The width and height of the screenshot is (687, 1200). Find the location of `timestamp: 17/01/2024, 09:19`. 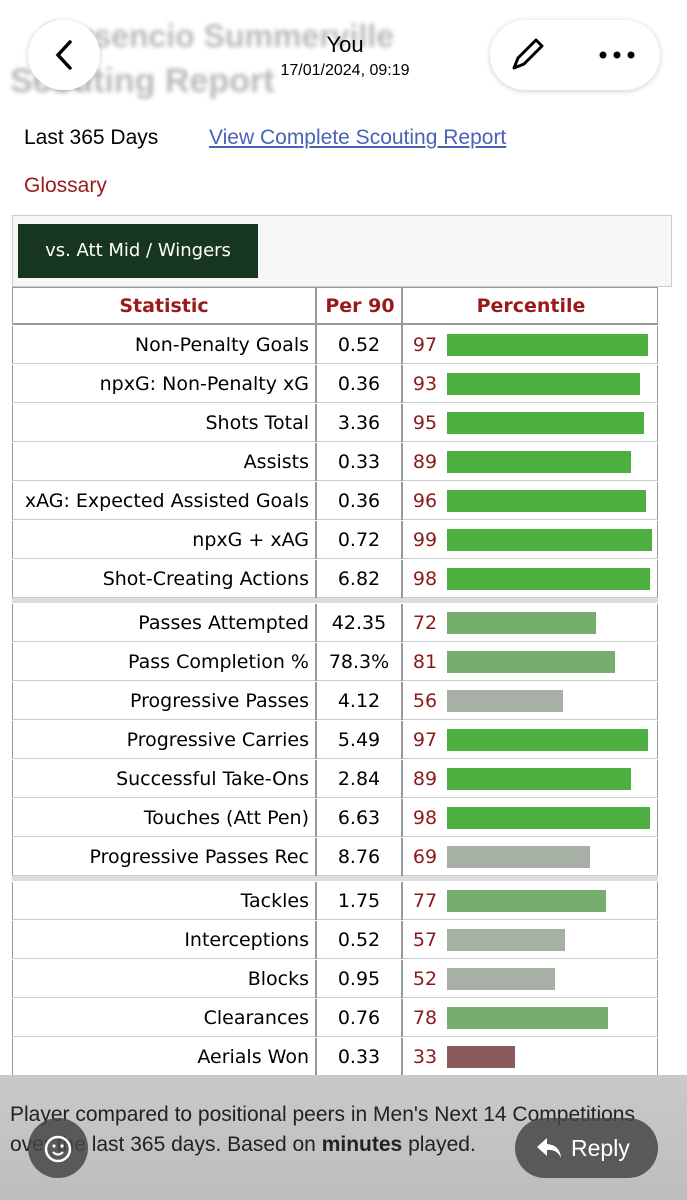

timestamp: 17/01/2024, 09:19 is located at coordinates (345, 70).